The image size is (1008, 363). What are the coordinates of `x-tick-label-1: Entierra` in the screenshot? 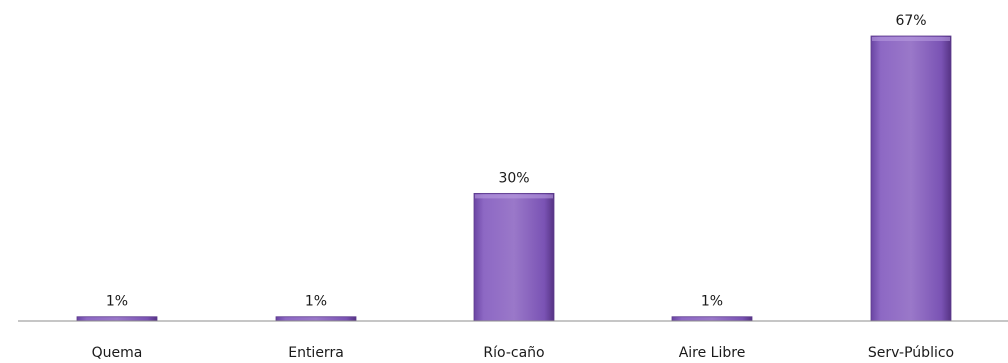 It's located at (316, 353).